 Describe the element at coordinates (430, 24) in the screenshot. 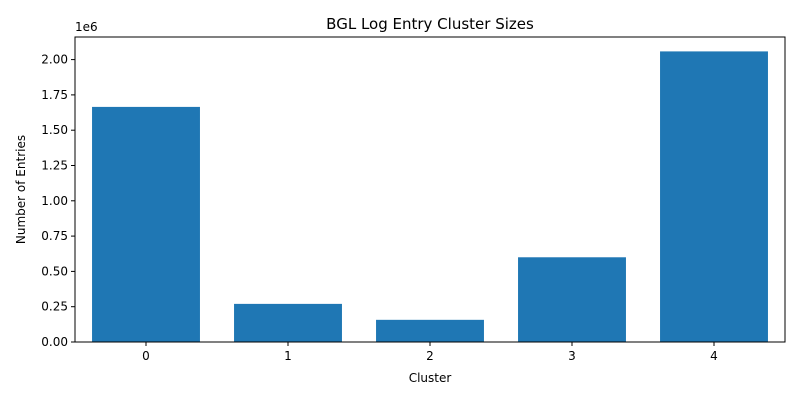

I see `chart-title: BGL Log Entry Cluster Sizes` at that location.